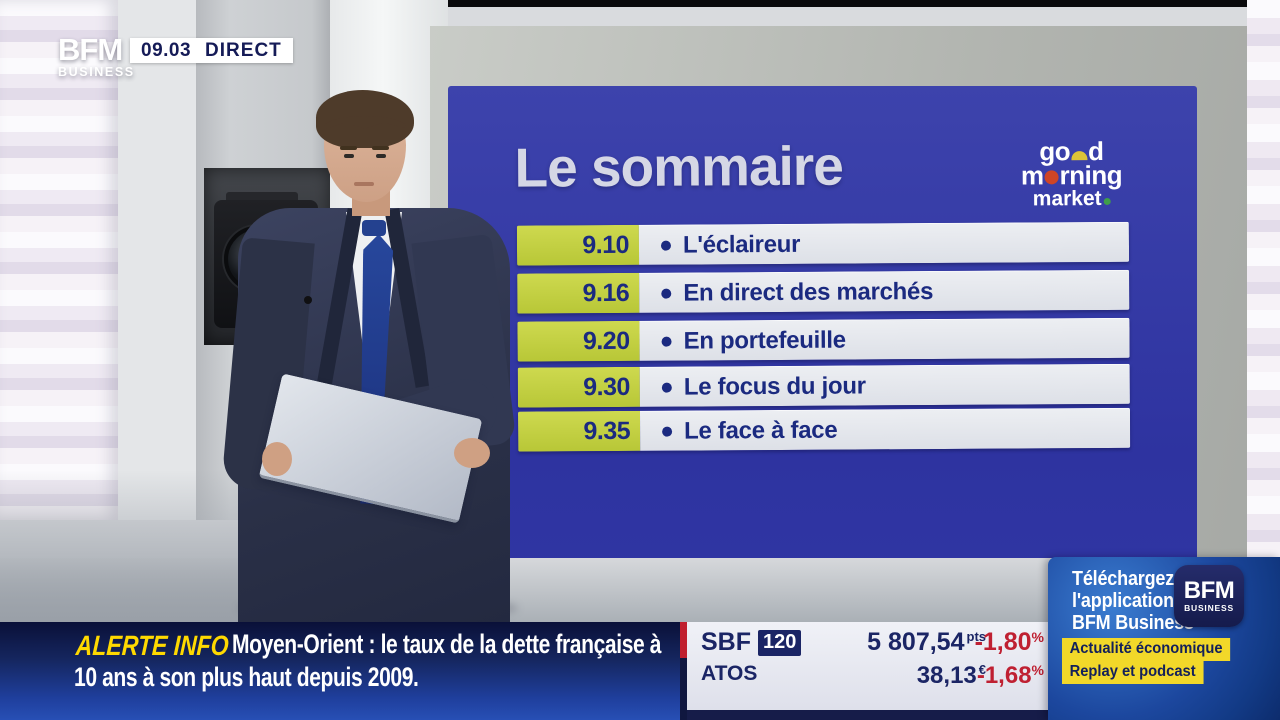 The width and height of the screenshot is (1280, 720). What do you see at coordinates (683, 689) in the screenshot?
I see `ticker-divider-navy` at bounding box center [683, 689].